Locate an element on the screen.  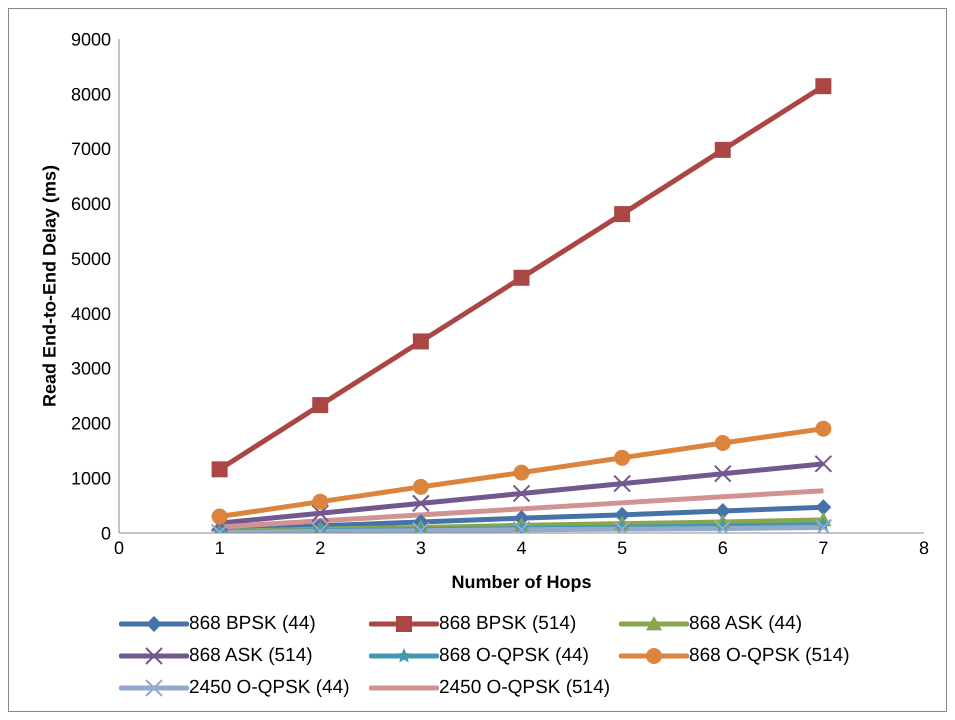
x-tick-label: 4 is located at coordinates (521, 548).